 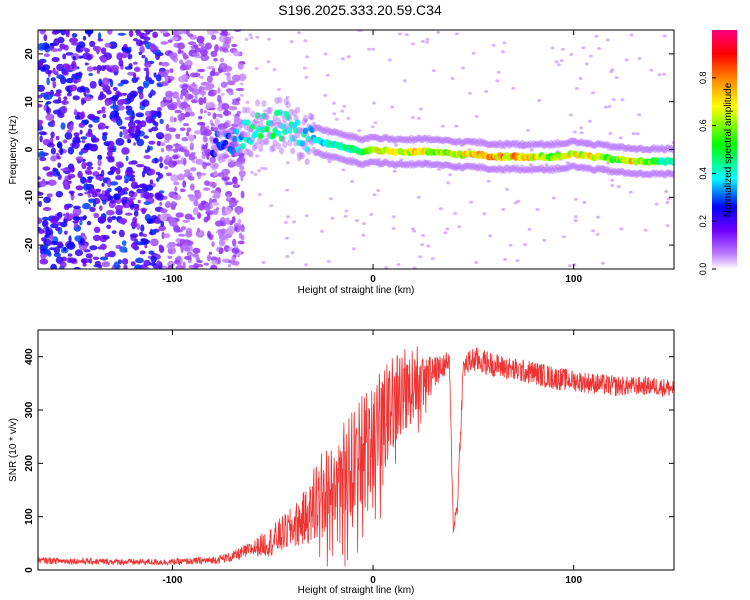 What do you see at coordinates (360, 10) in the screenshot?
I see `figure-title: S196.2025.333.20.59.C34` at bounding box center [360, 10].